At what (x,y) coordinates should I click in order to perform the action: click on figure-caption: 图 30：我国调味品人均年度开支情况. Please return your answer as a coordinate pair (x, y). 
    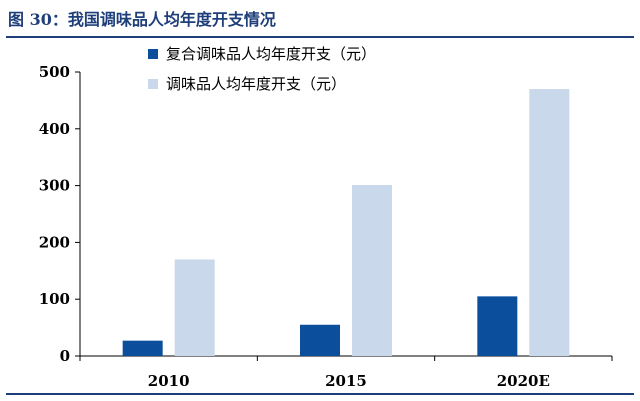
    Looking at the image, I should click on (142, 19).